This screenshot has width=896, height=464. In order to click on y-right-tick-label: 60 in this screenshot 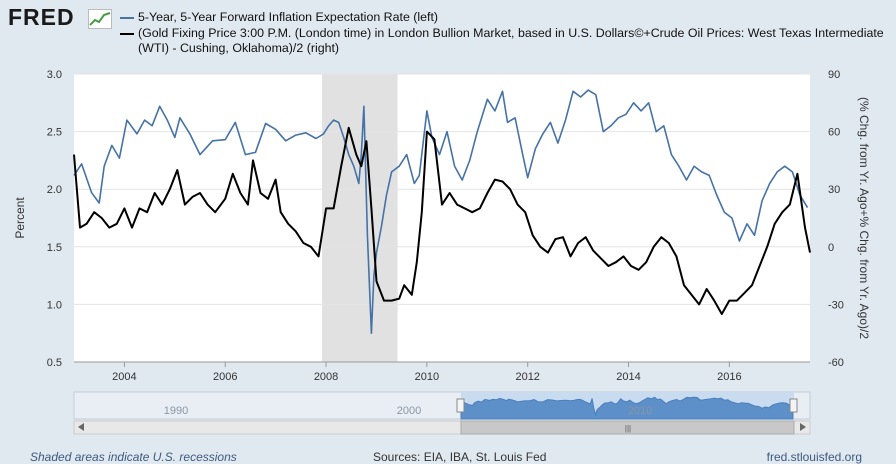, I will do `click(834, 133)`.